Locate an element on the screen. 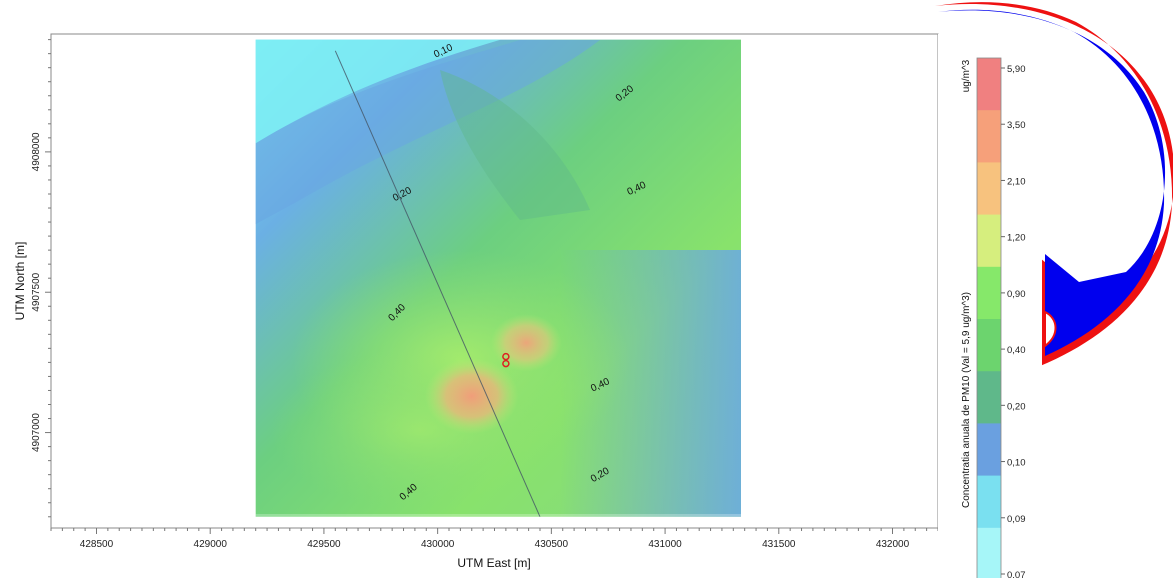 The image size is (1173, 578). field-north-blue is located at coordinates (427, 132).